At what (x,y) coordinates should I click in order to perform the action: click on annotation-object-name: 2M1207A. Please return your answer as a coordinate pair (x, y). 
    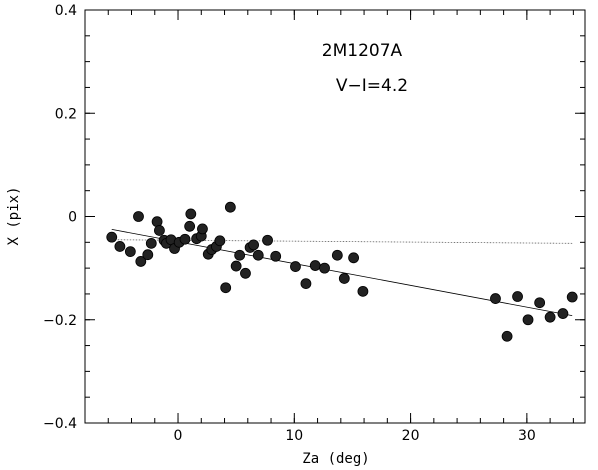
    Looking at the image, I should click on (362, 51).